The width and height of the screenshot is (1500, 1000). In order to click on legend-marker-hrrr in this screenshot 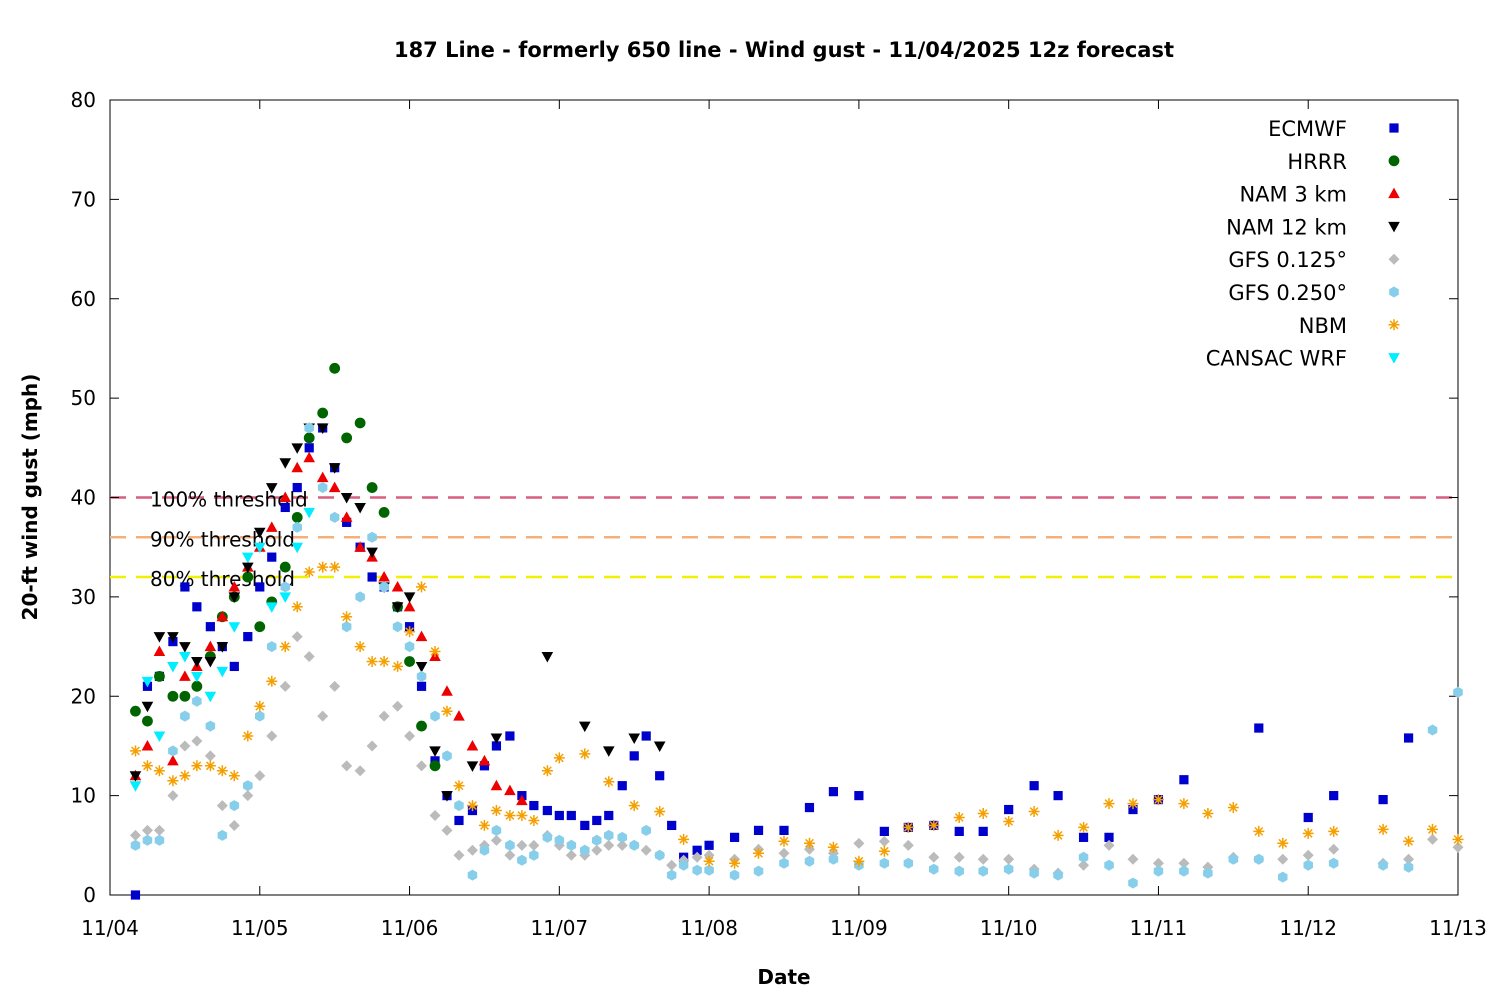, I will do `click(1394, 161)`.